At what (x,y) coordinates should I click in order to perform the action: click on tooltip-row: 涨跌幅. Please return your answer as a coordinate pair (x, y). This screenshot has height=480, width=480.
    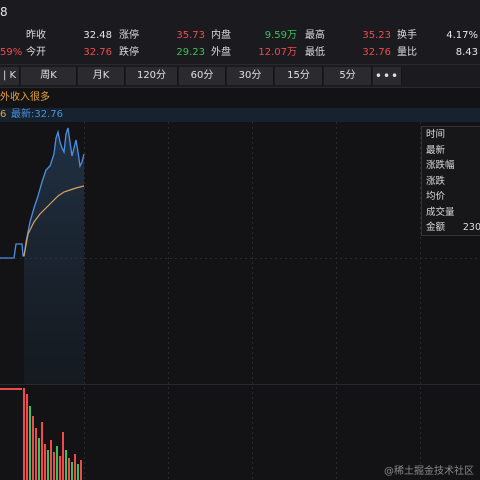
    Looking at the image, I should click on (451, 166).